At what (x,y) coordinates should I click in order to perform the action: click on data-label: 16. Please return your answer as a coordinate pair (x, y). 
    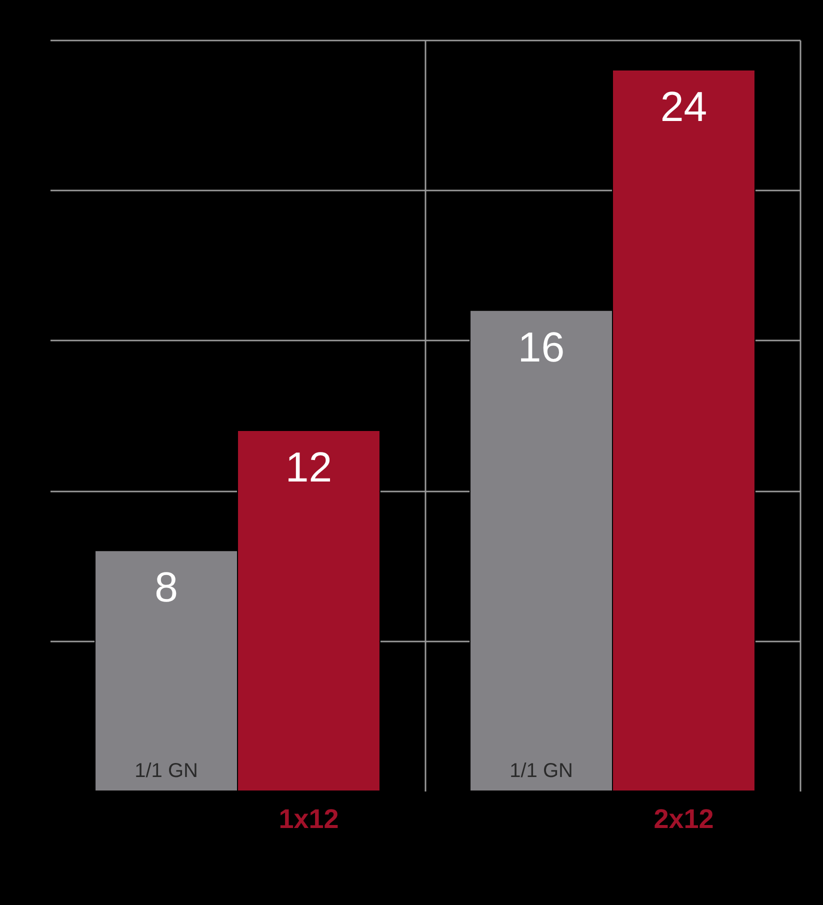
    Looking at the image, I should click on (541, 346).